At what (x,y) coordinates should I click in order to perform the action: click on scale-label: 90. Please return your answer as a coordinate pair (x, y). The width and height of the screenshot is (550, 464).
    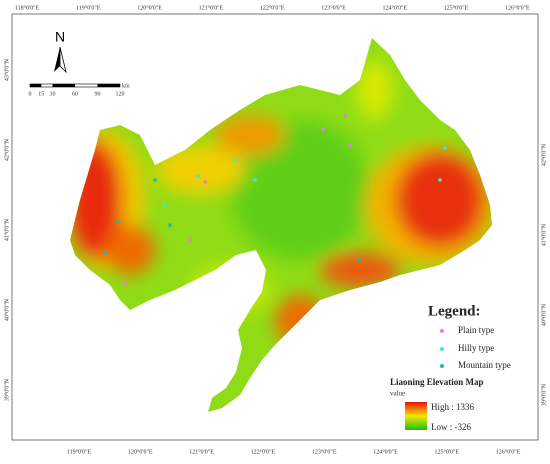
    Looking at the image, I should click on (98, 94).